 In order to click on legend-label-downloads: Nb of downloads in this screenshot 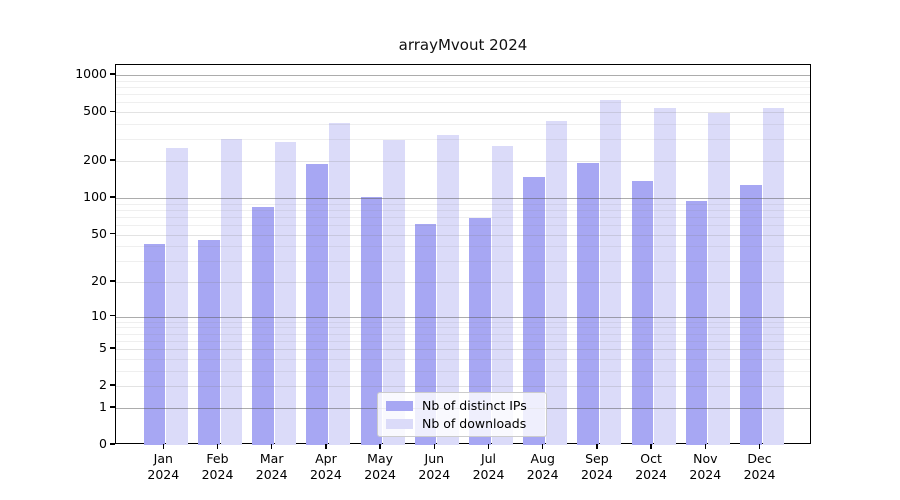, I will do `click(474, 423)`.